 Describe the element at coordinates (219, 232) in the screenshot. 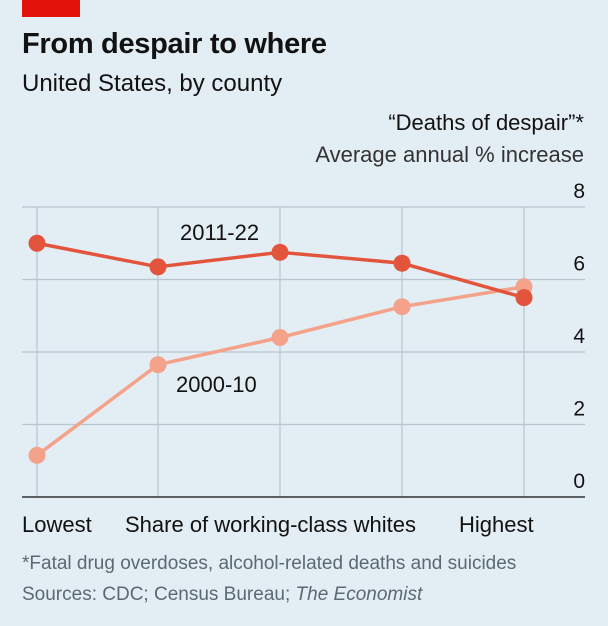

I see `series-label-2011-22: 2011-22` at that location.